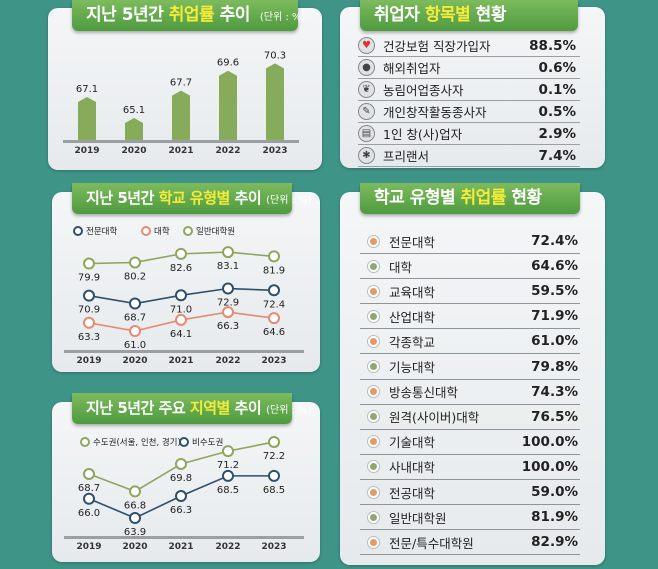 The width and height of the screenshot is (658, 569). What do you see at coordinates (554, 391) in the screenshot?
I see `school-value: 74.3%` at bounding box center [554, 391].